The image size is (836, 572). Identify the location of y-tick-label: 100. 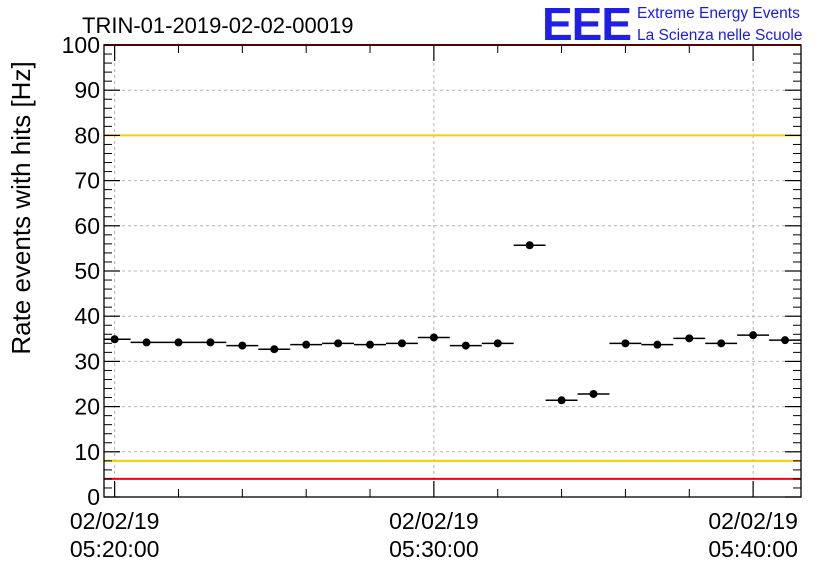
(81, 45).